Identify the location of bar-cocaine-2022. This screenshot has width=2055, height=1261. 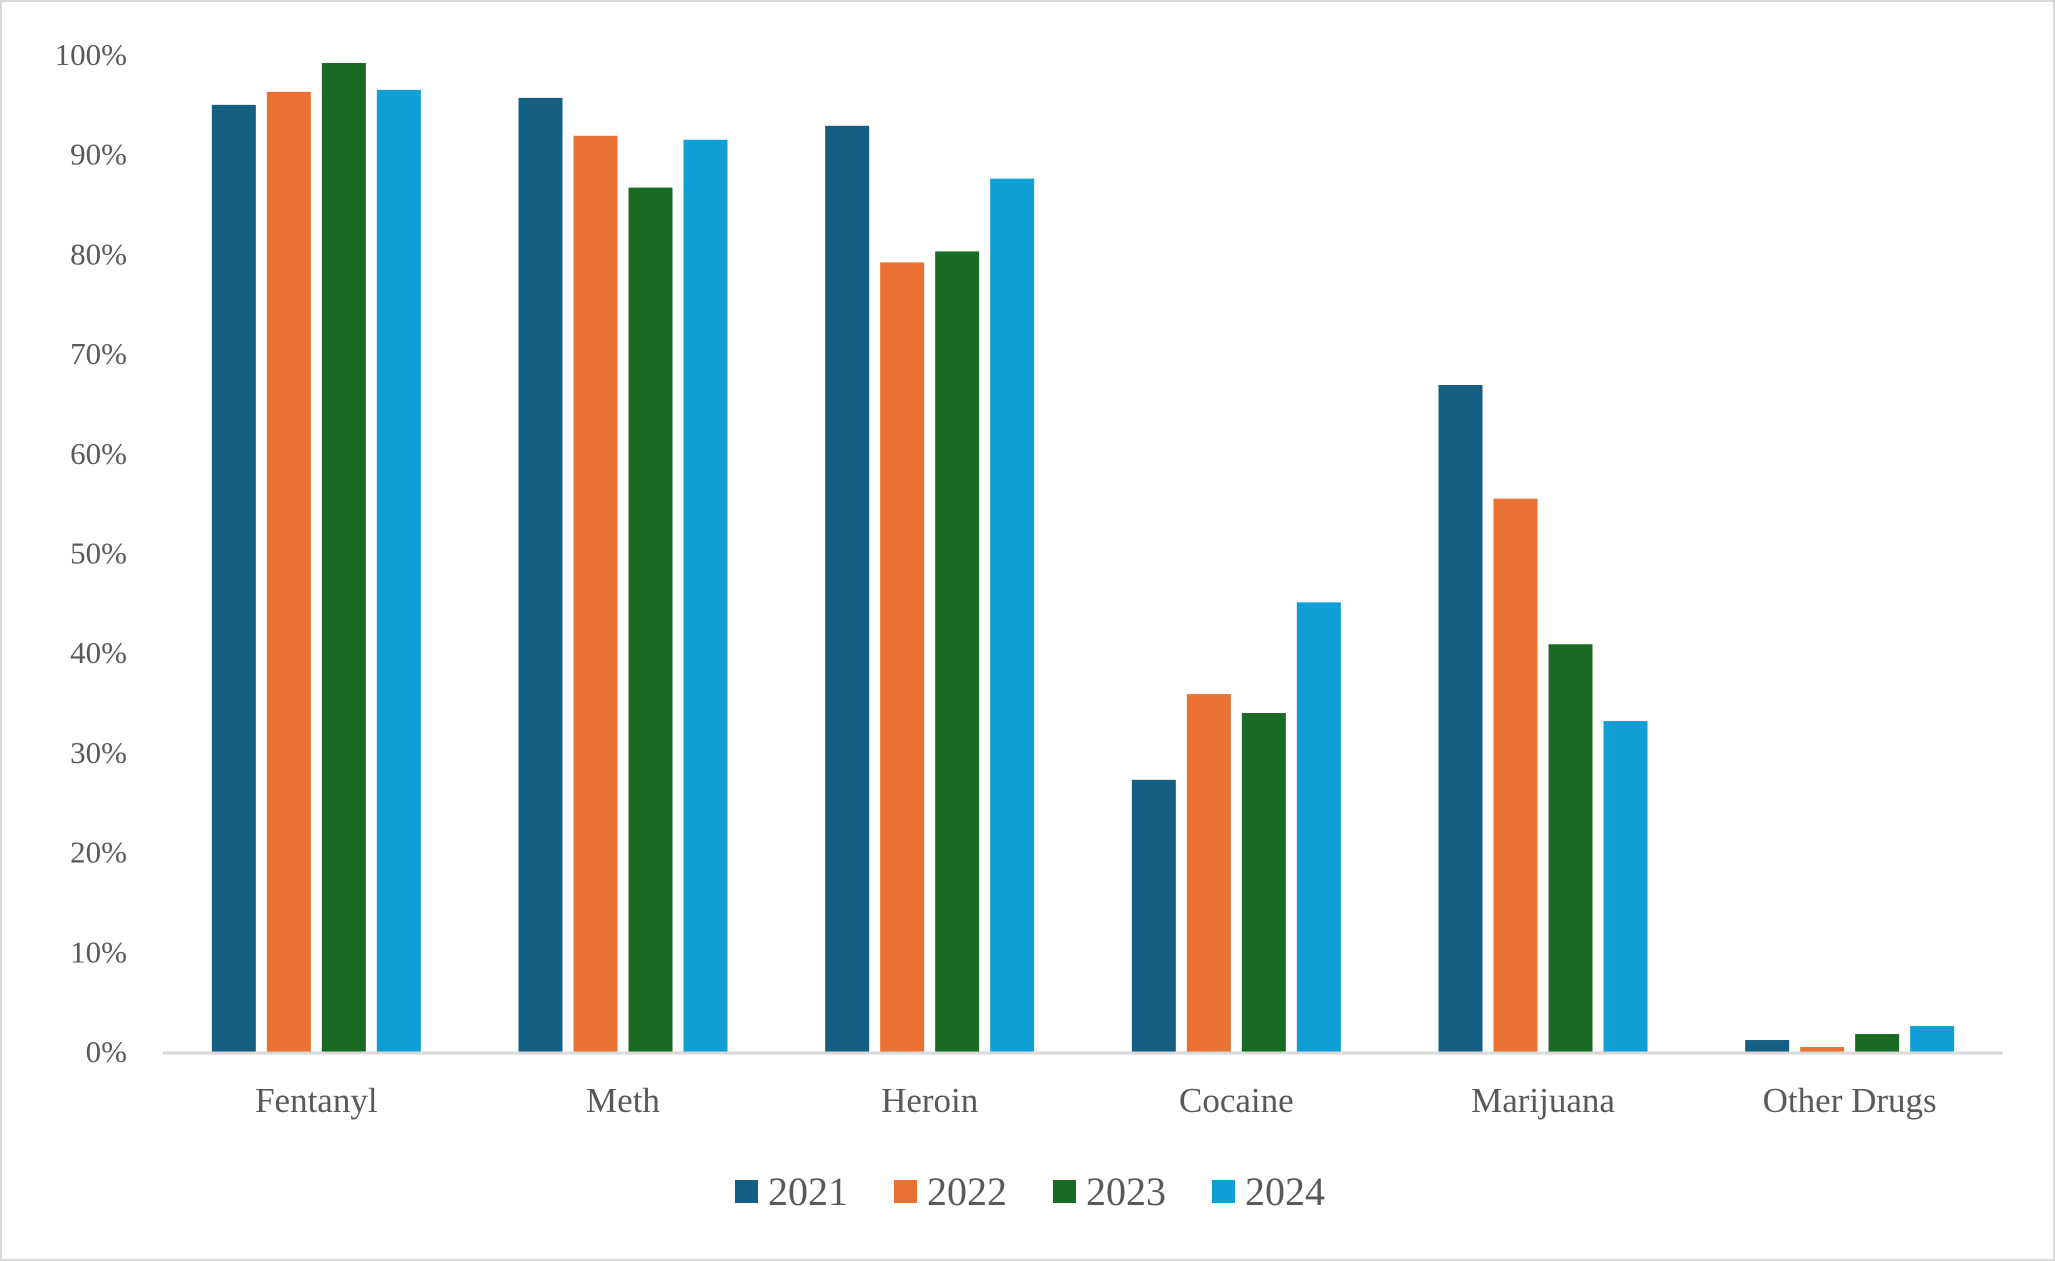
(1208, 873).